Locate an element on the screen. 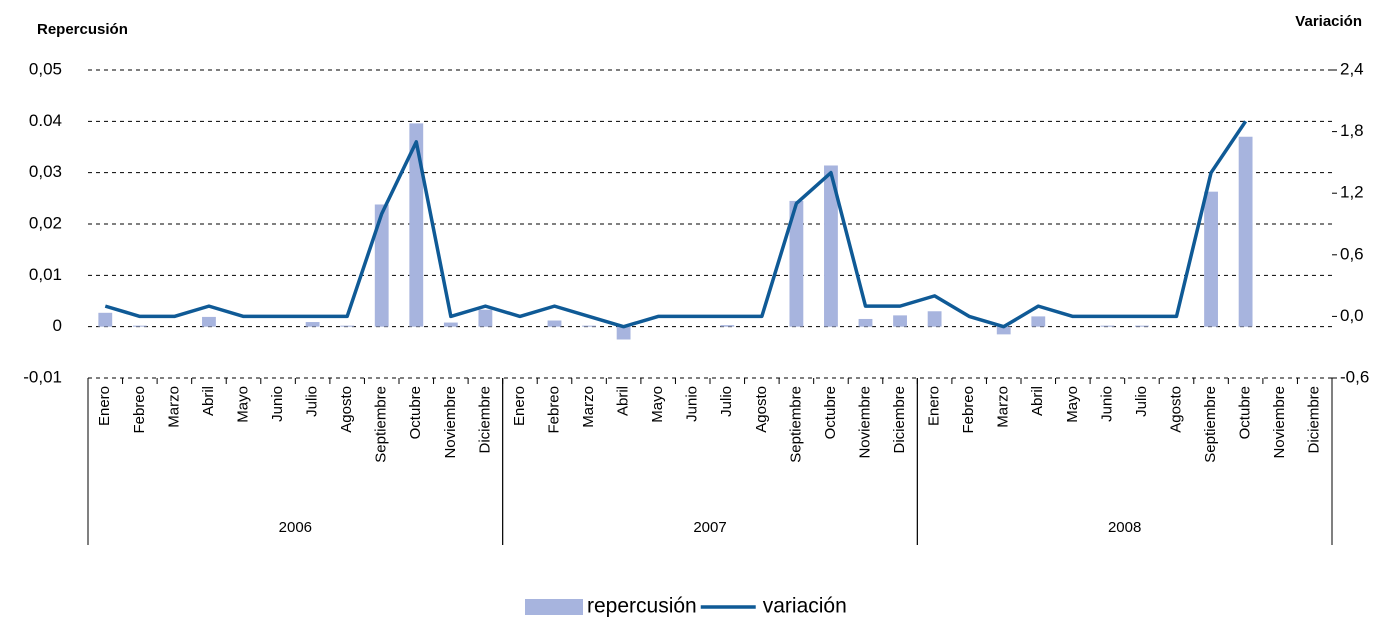  y-tick-label: 0,01 is located at coordinates (45, 274).